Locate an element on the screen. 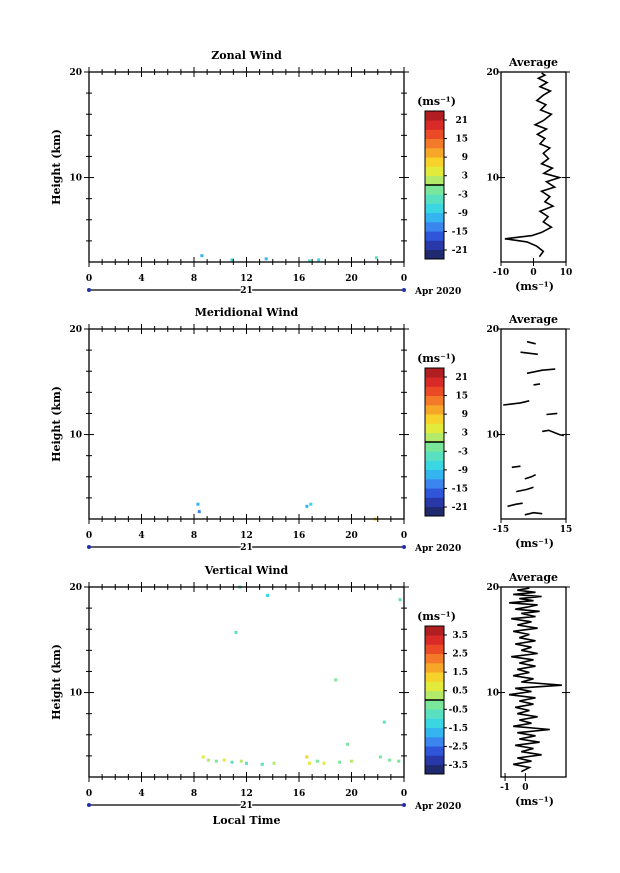  plot-frame is located at coordinates (246, 424).